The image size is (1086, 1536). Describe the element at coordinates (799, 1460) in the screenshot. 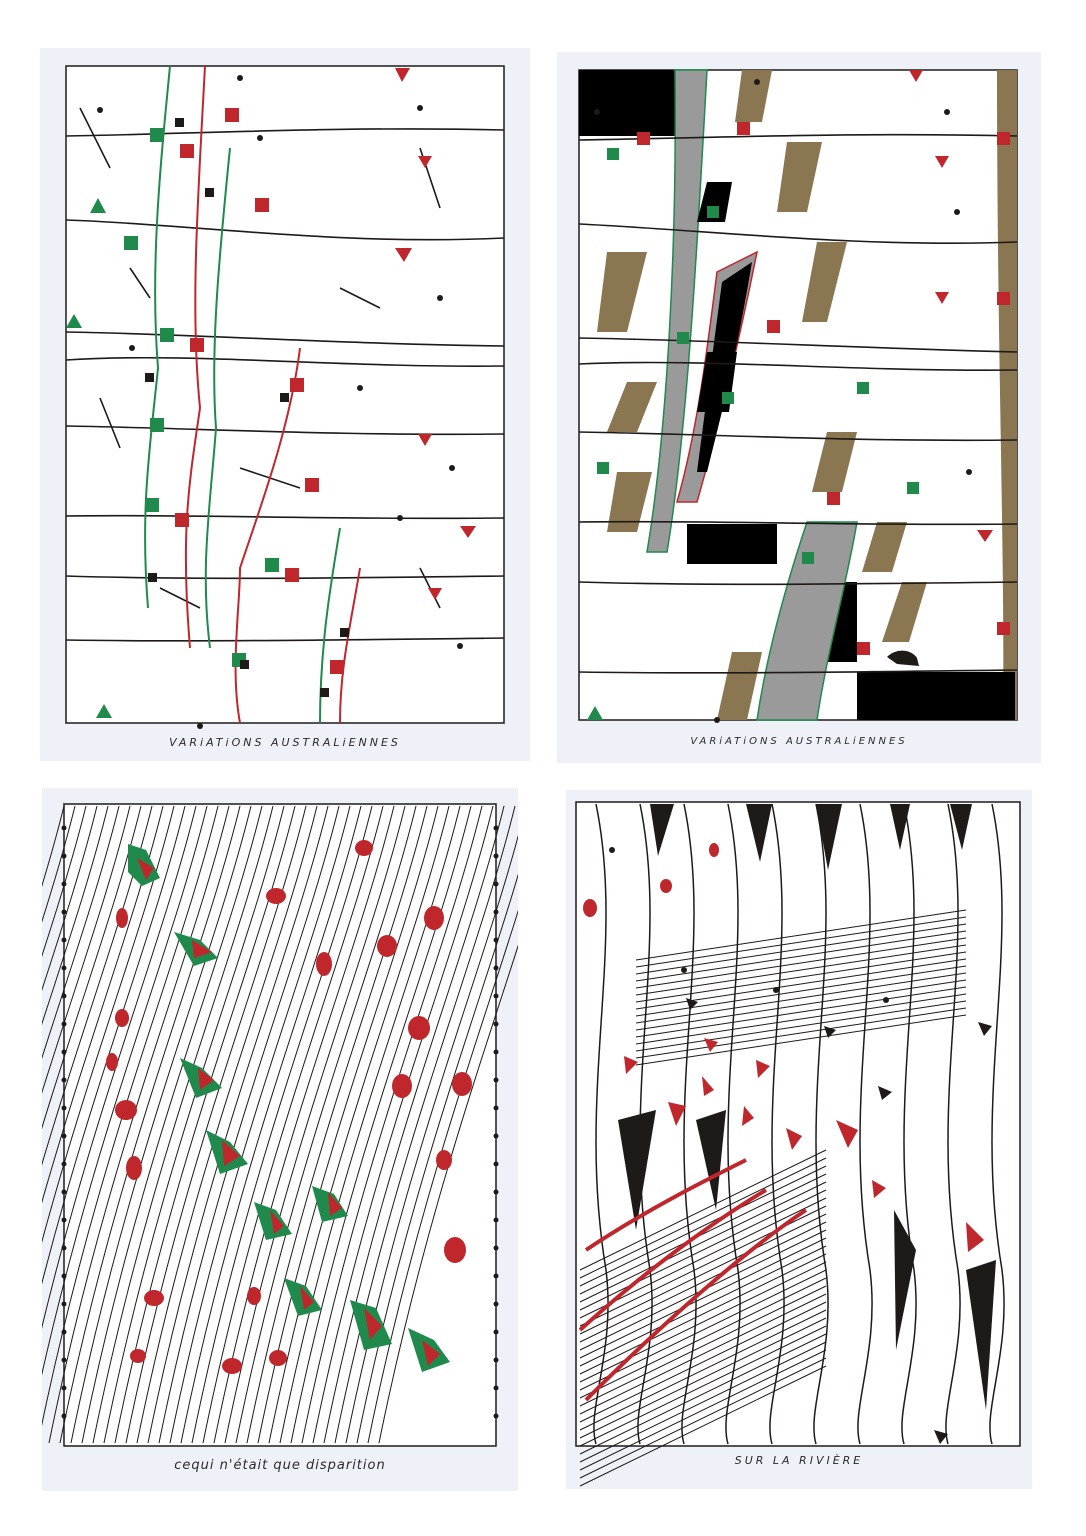

I see `drawing-caption: SUR LA RIVIÈRE` at that location.